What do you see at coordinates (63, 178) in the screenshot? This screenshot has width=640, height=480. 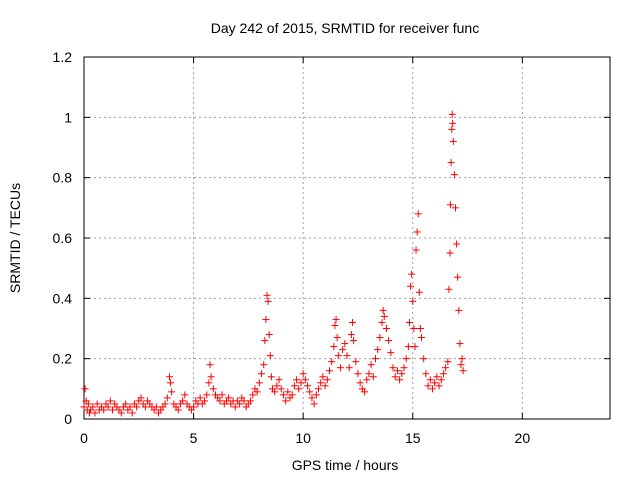 I see `y-tick-label: 0.8` at bounding box center [63, 178].